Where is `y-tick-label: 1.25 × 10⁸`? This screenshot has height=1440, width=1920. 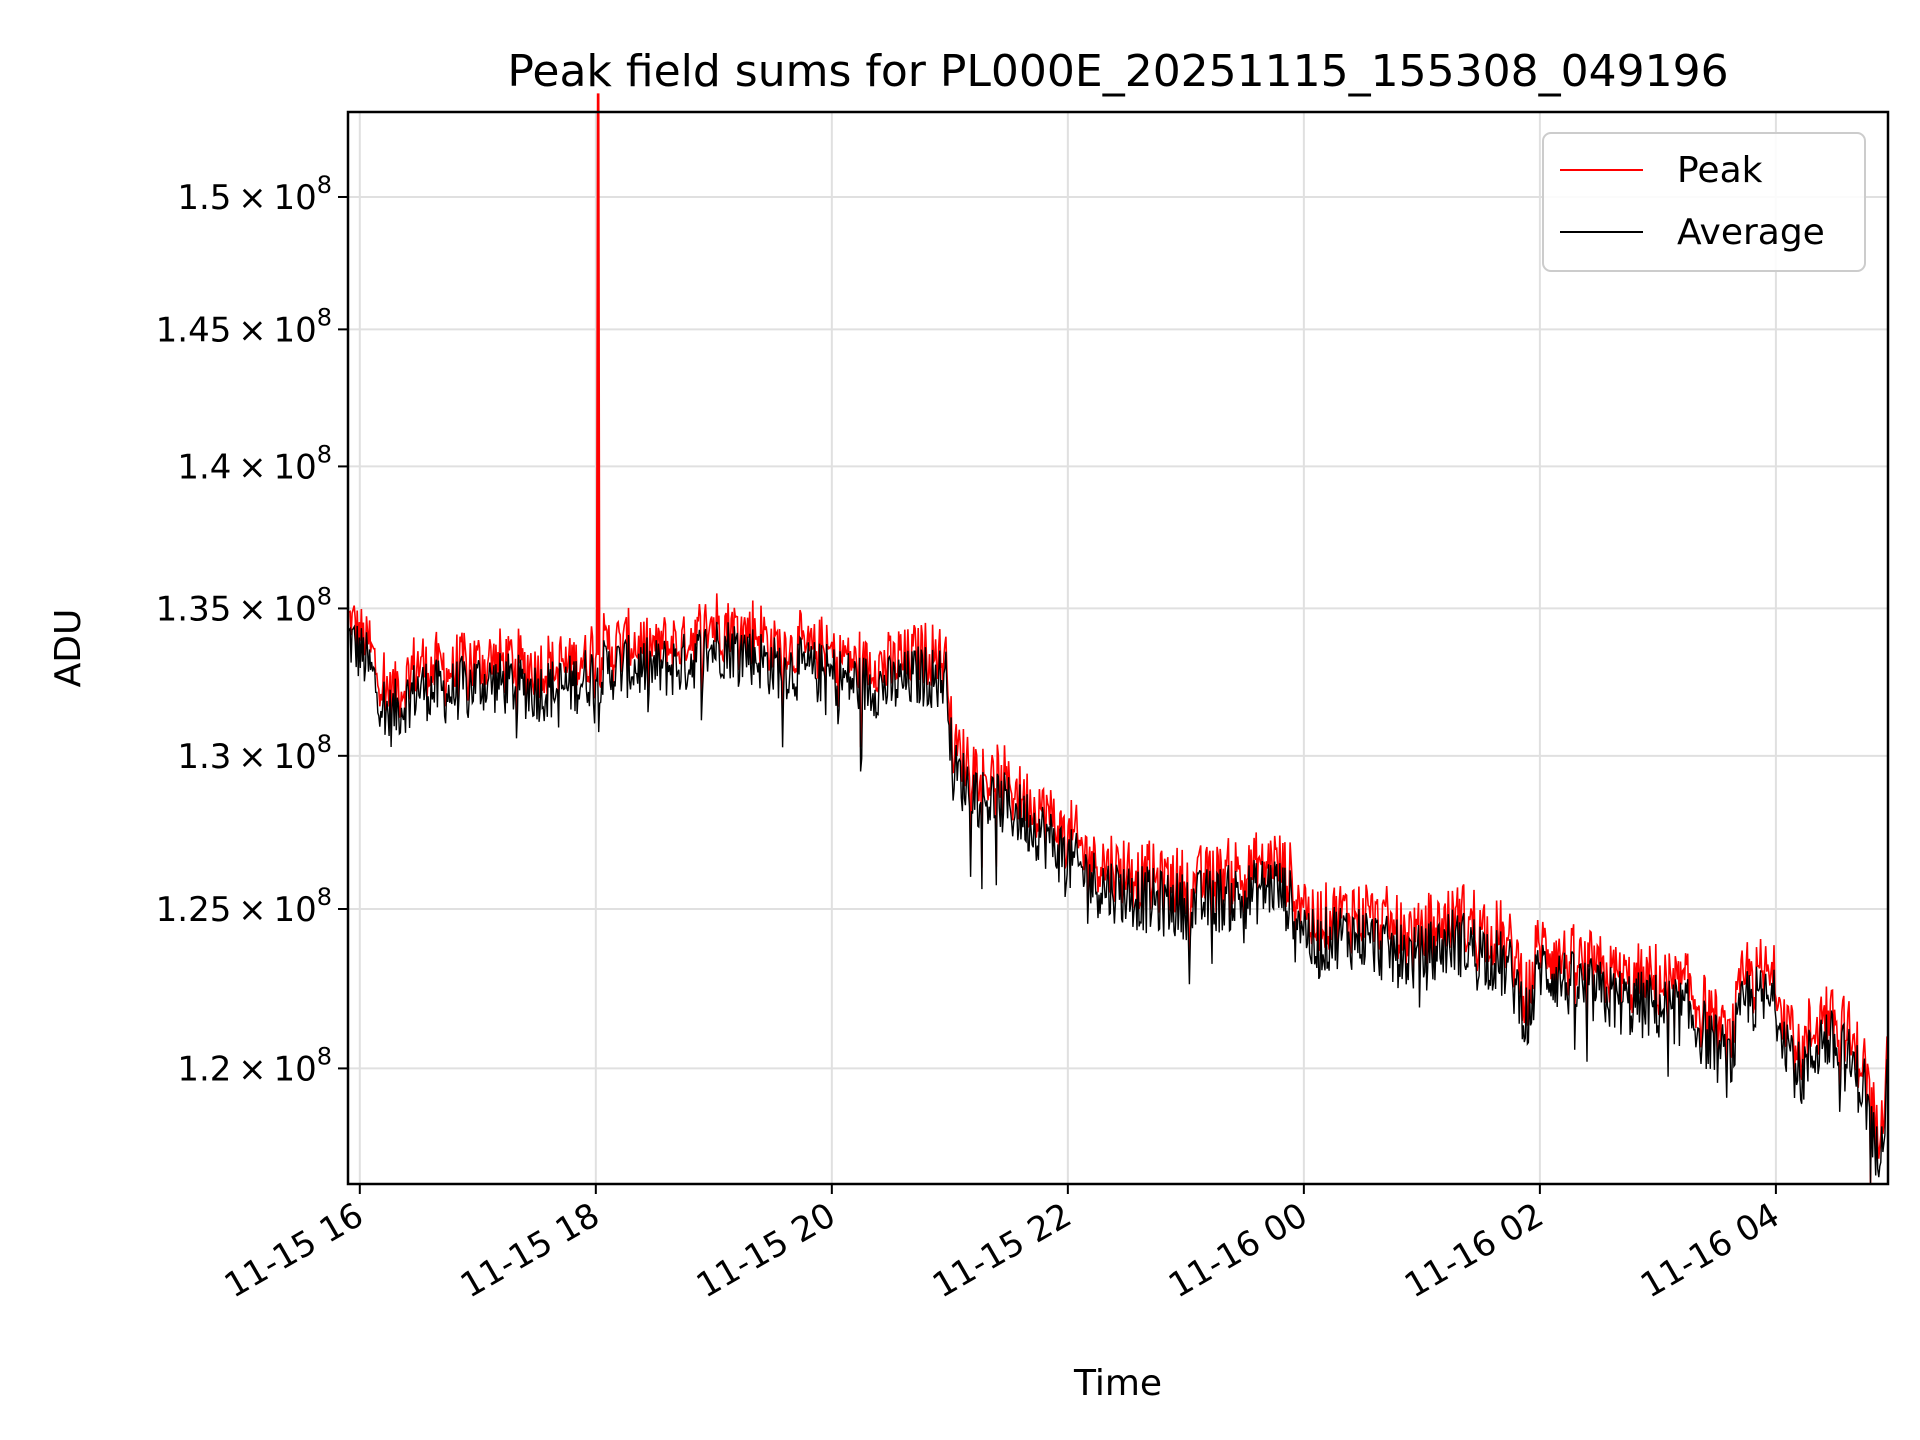 y-tick-label: 1.25 × 10⁸ is located at coordinates (244, 906).